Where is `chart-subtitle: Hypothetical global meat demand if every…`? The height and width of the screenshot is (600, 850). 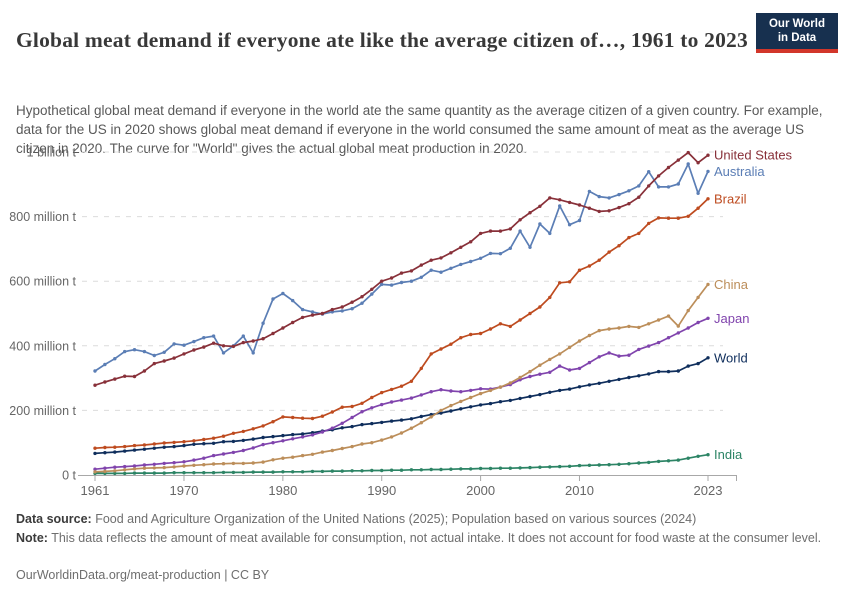
chart-subtitle: Hypothetical global meat demand if every… is located at coordinates (419, 129).